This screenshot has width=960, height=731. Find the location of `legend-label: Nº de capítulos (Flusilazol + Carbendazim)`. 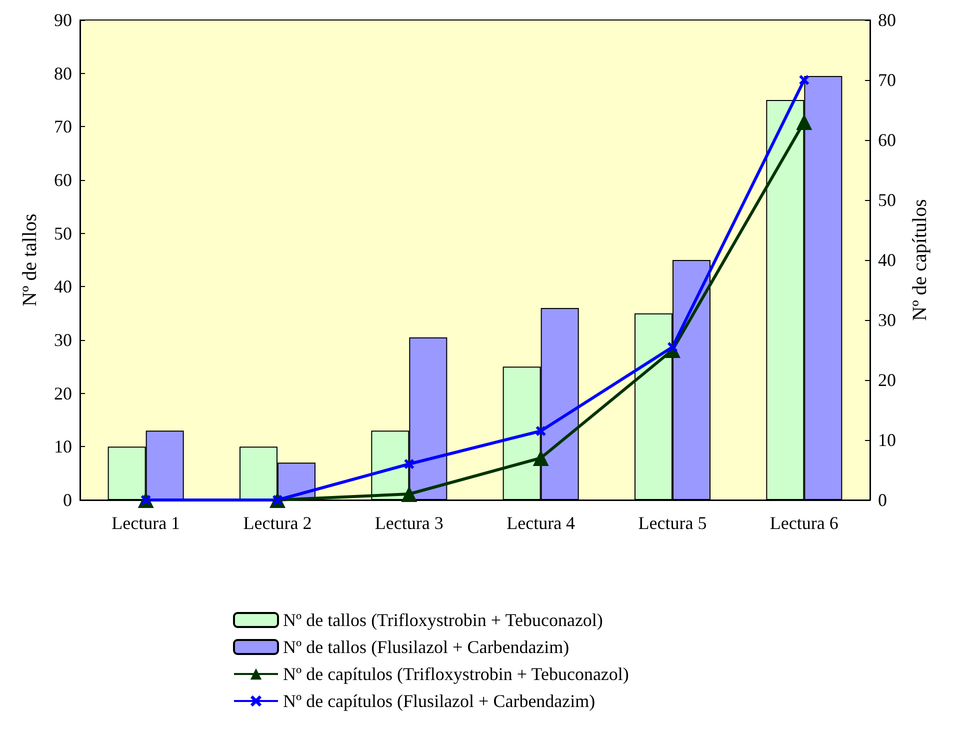

legend-label: Nº de capítulos (Flusilazol + Carbendazim) is located at coordinates (439, 701).